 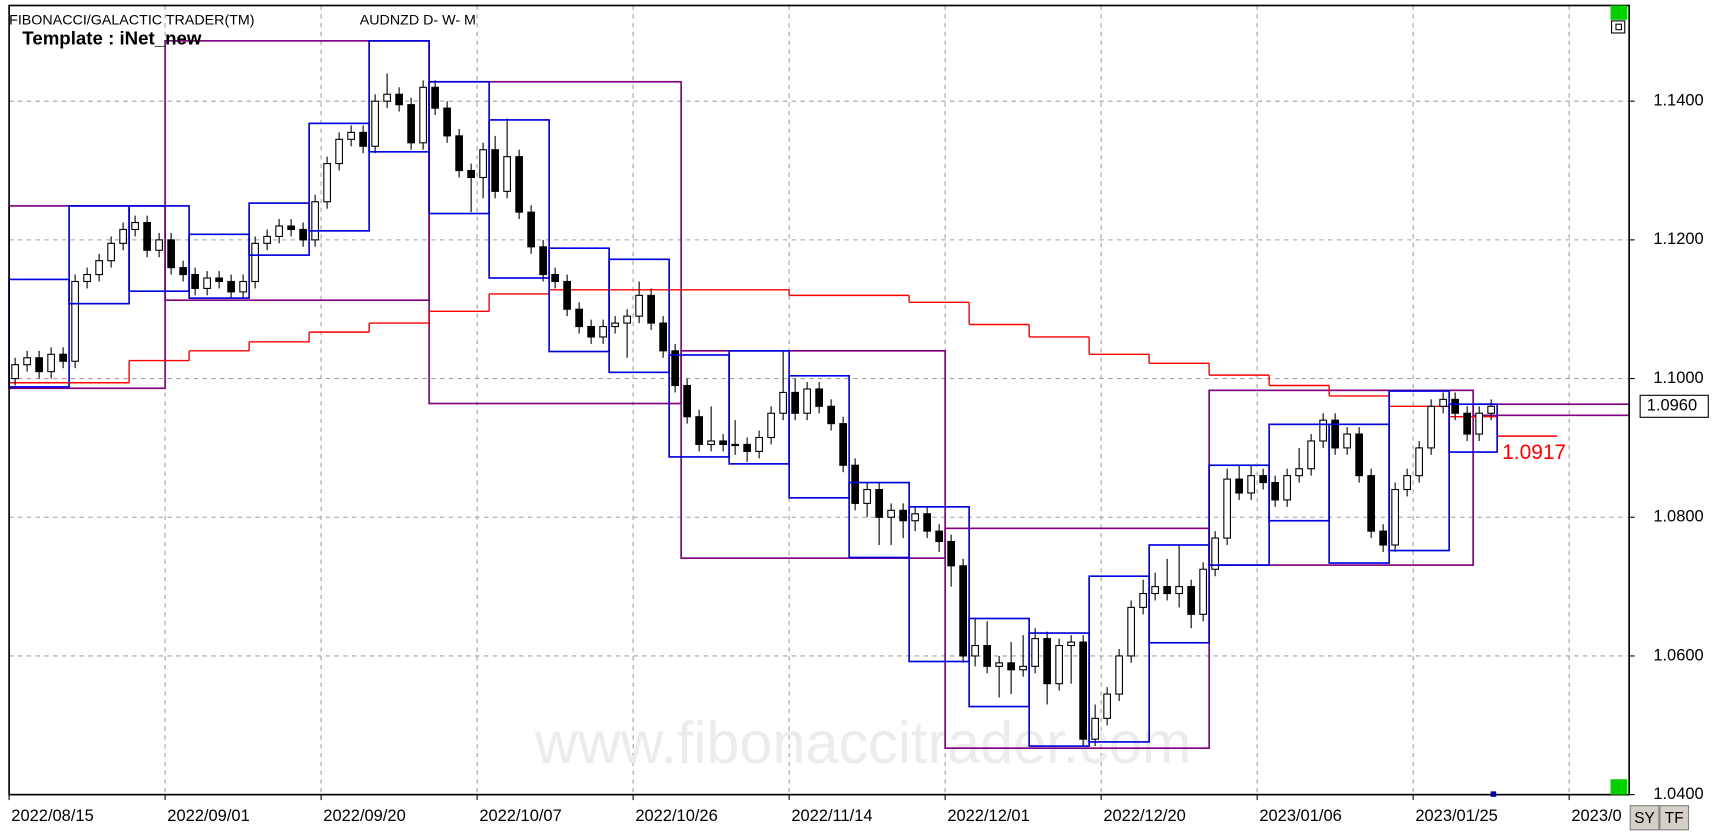 What do you see at coordinates (1678, 655) in the screenshot?
I see `y-tick-label: 1.0600` at bounding box center [1678, 655].